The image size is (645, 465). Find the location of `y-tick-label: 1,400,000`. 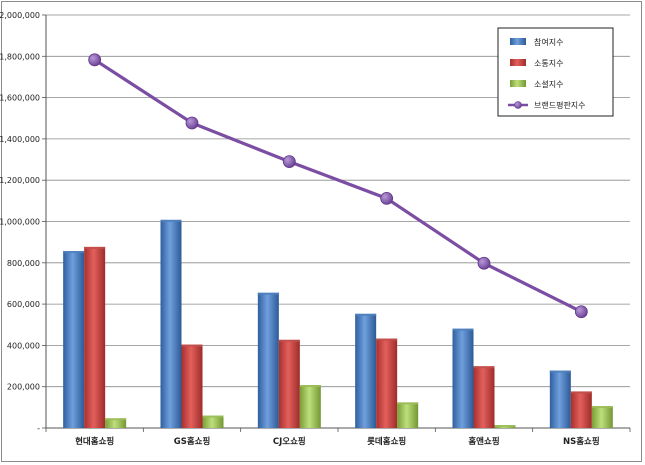

y-tick-label: 1,400,000 is located at coordinates (20, 139).